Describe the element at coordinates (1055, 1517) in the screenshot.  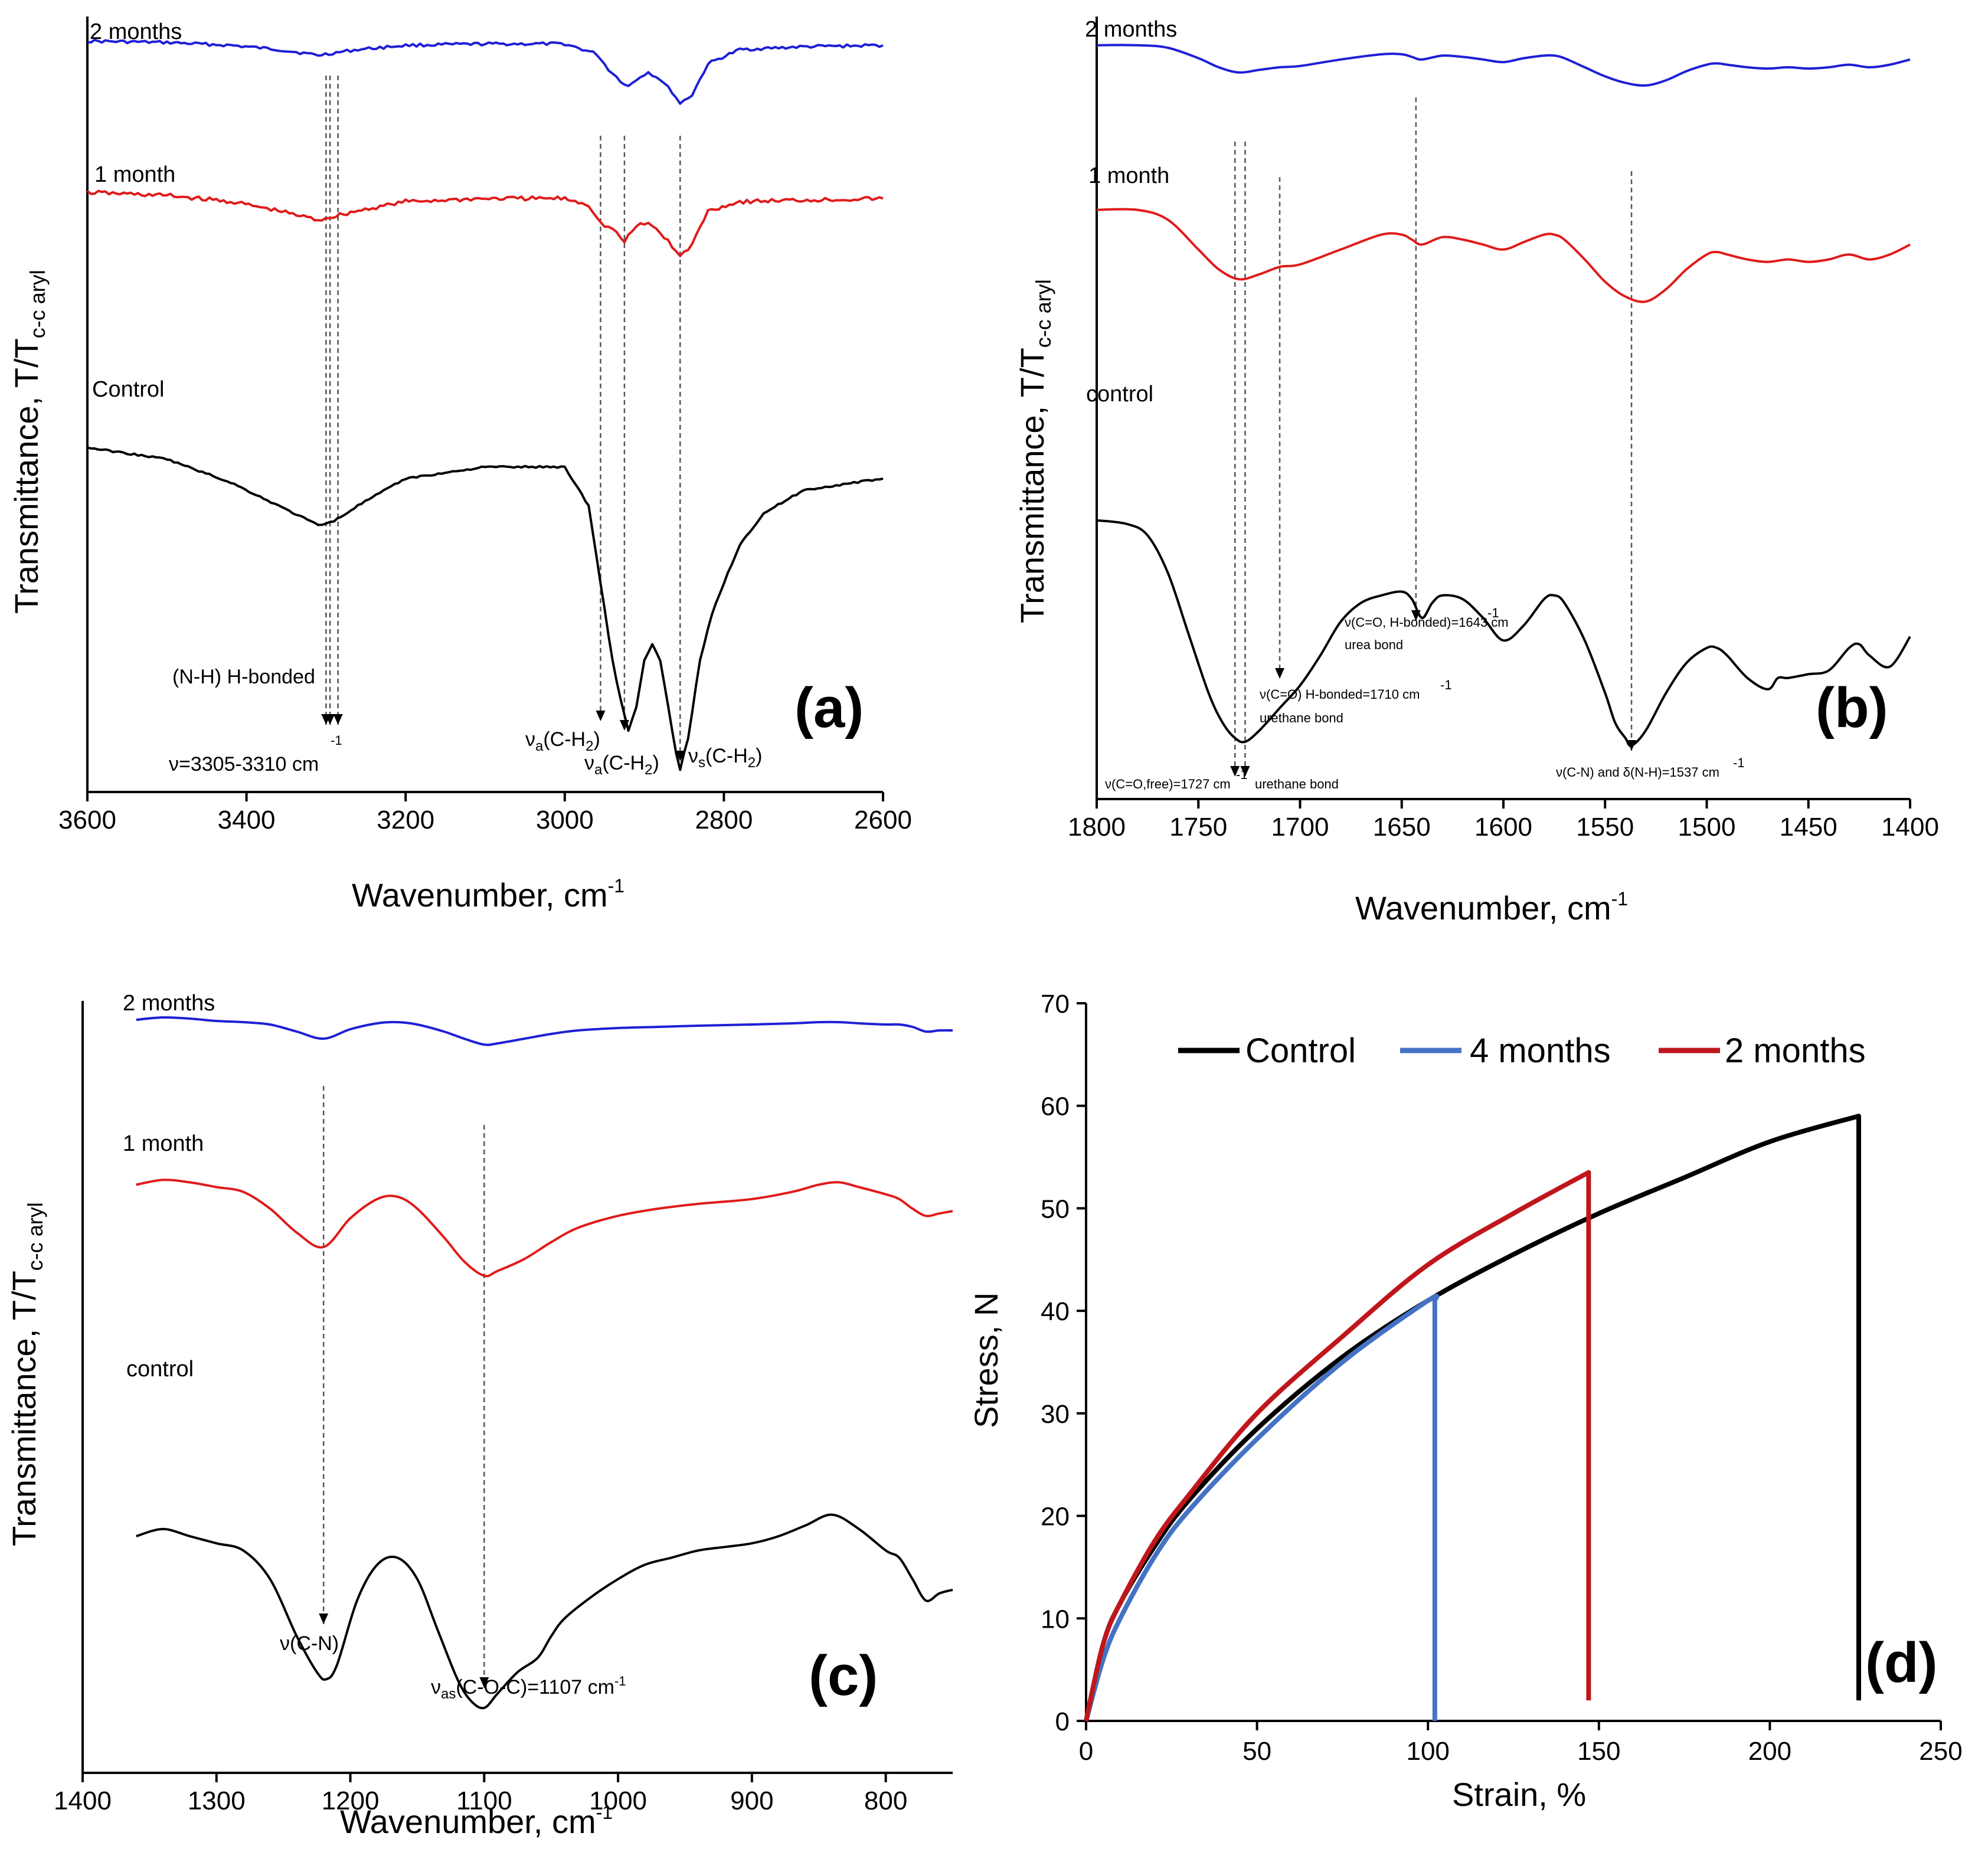
I see `panel-d-ytick-label: 20` at that location.